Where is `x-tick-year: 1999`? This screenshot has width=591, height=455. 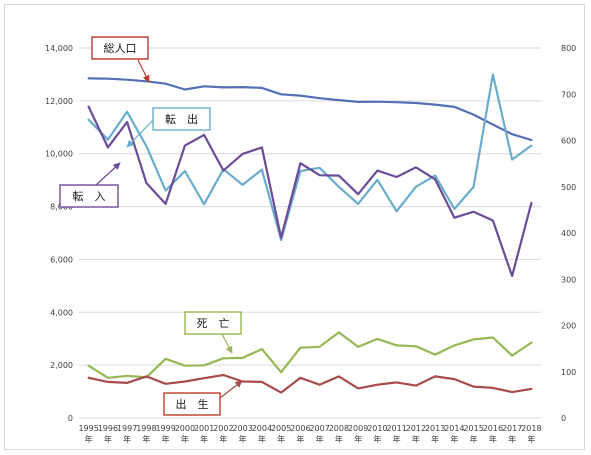 x-tick-year: 1999 is located at coordinates (165, 428).